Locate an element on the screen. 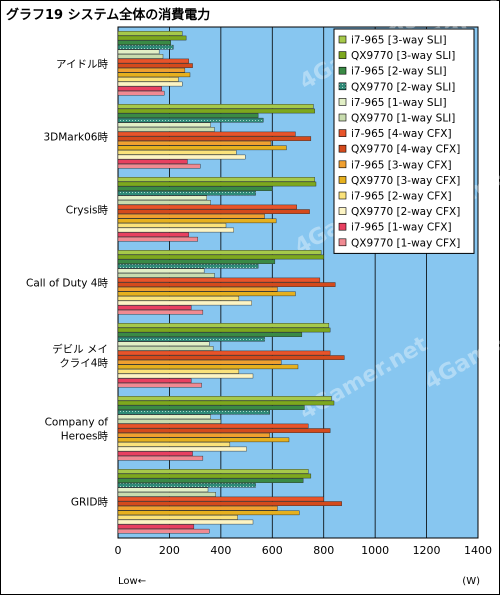  x-axis-ticks: 0 200 400 600 800 1000 1200 1400 Low← (W) is located at coordinates (304, 565).